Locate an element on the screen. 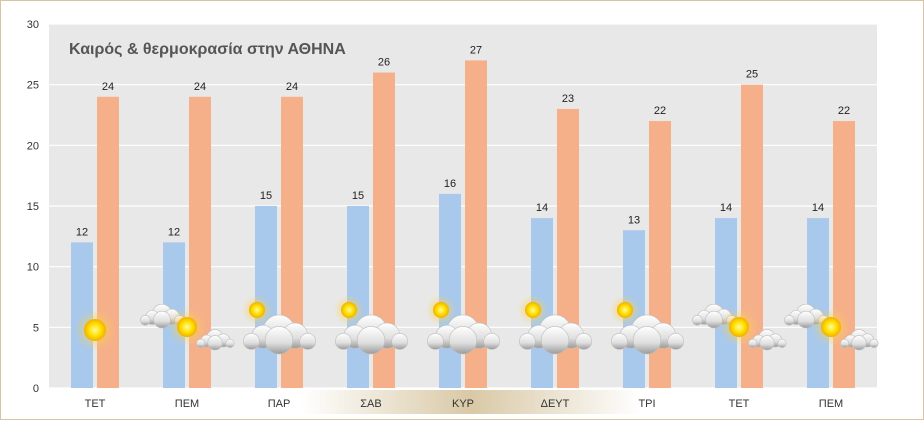  chart-title: Καιρός & θερμοκρασία στην ΑΘΗΝΑ is located at coordinates (207, 49).